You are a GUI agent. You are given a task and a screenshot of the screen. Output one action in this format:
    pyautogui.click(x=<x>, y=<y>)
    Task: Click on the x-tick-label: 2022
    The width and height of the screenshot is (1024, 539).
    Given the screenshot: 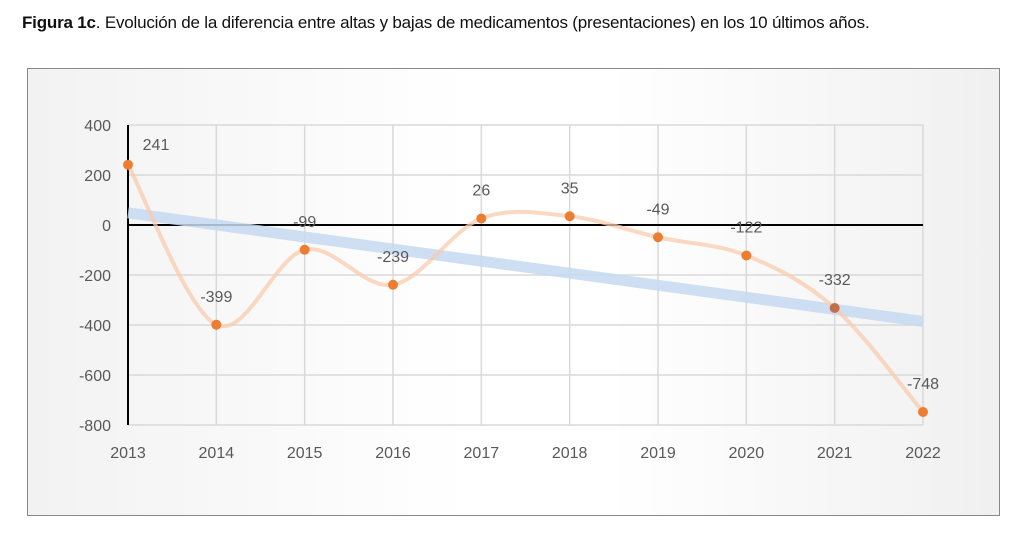 What is the action you would take?
    pyautogui.click(x=923, y=453)
    